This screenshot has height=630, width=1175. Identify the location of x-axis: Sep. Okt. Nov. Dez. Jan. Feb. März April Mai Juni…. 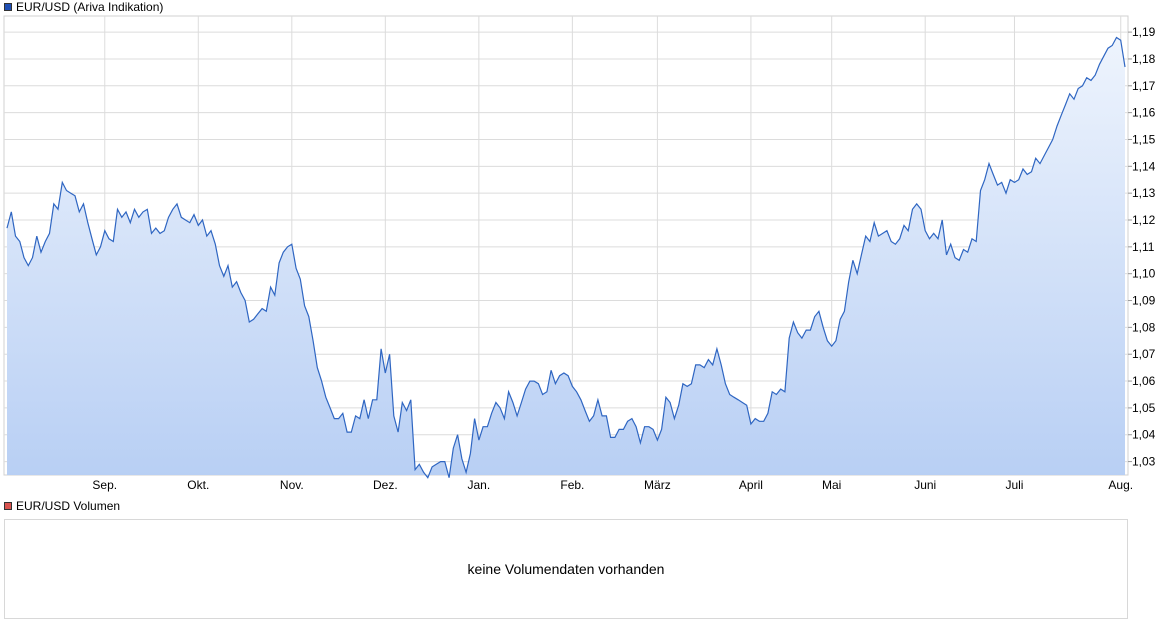
(612, 485).